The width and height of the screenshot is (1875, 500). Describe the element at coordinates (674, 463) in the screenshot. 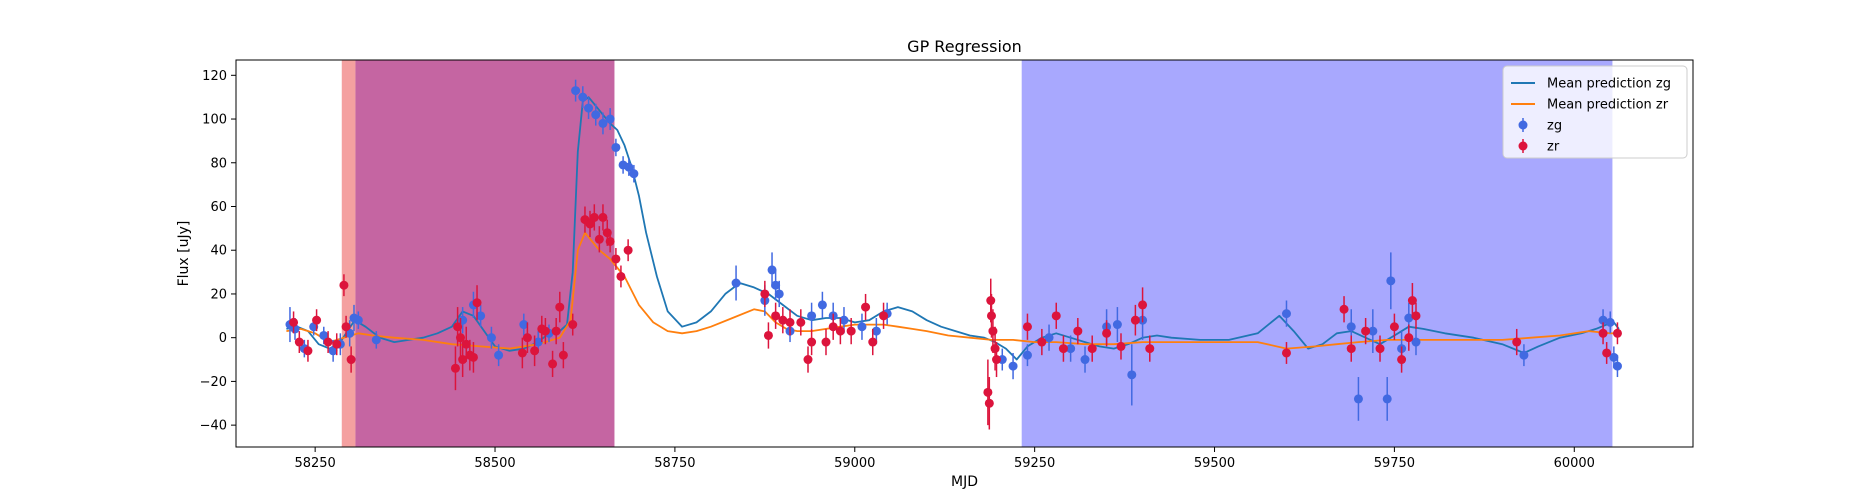

I see `x-tick-label: 58750` at that location.